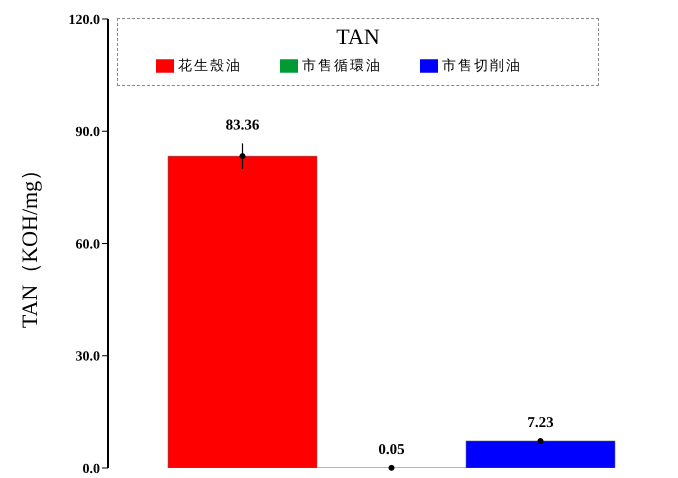 The height and width of the screenshot is (478, 678). I want to click on data-label: 83.36, so click(243, 125).